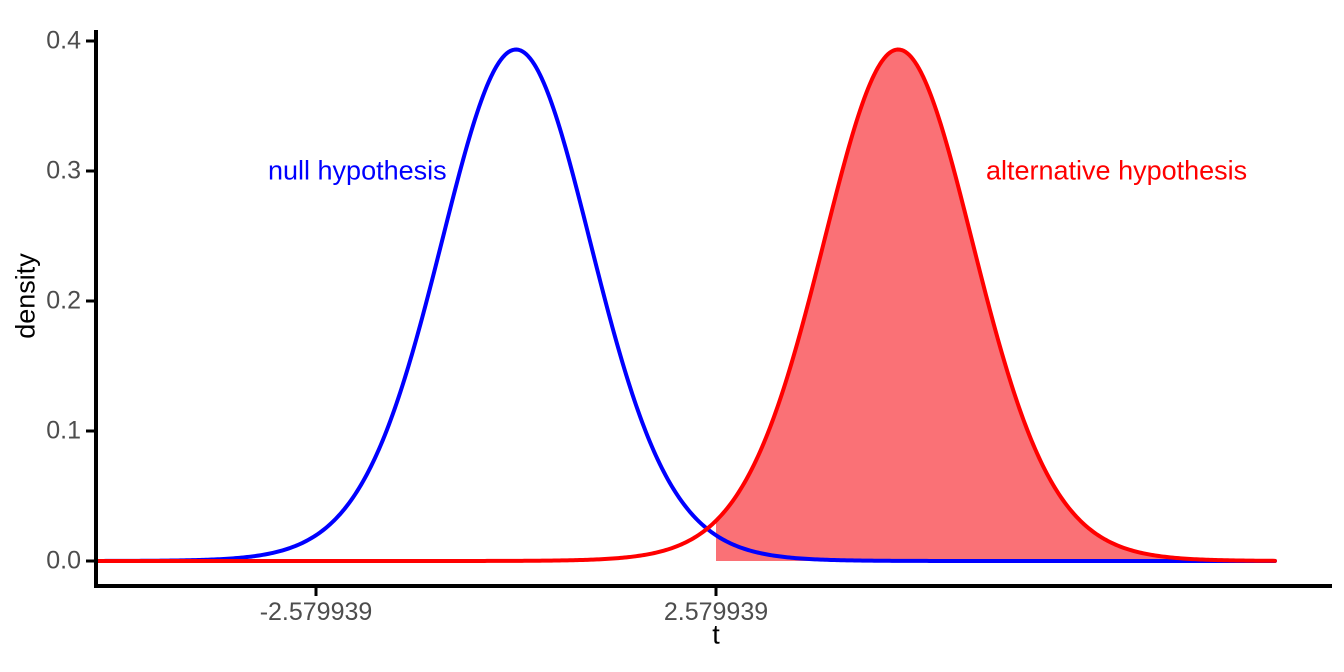  Describe the element at coordinates (63, 560) in the screenshot. I see `y-tick-label-4: 0.0` at that location.